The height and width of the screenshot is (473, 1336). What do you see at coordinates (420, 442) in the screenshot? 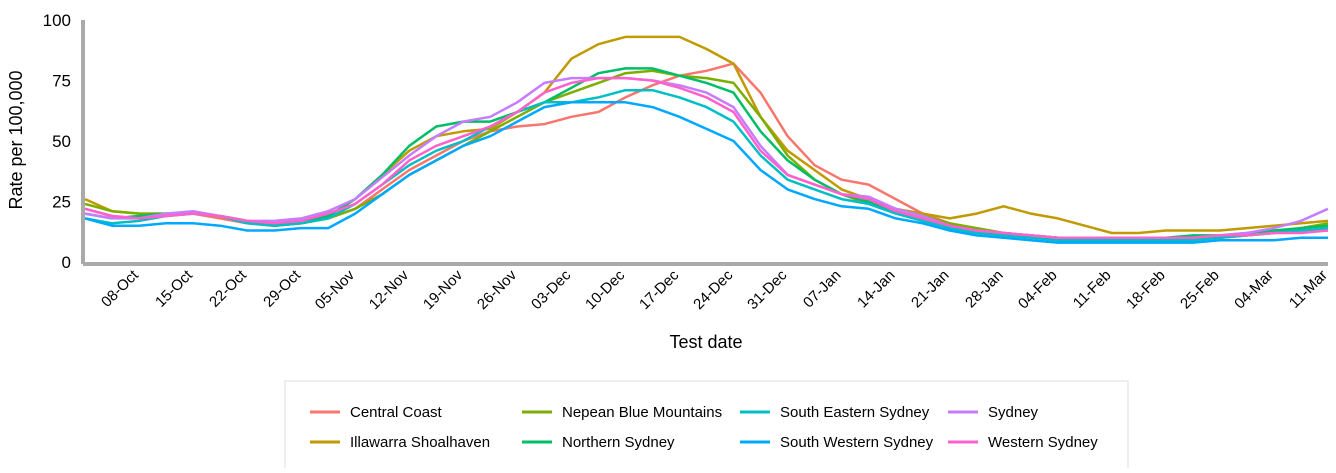
I see `legend-label: Illawarra Shoalhaven` at bounding box center [420, 442].